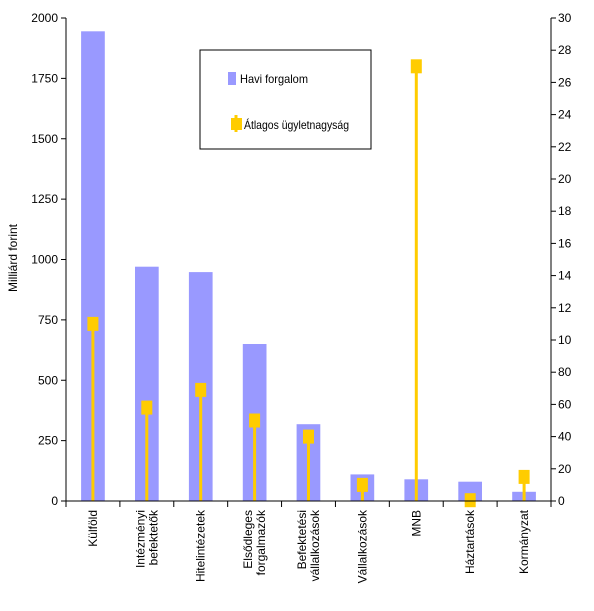 The height and width of the screenshot is (611, 594). What do you see at coordinates (140, 539) in the screenshot?
I see `category-label-1-0: Intézményi` at bounding box center [140, 539].